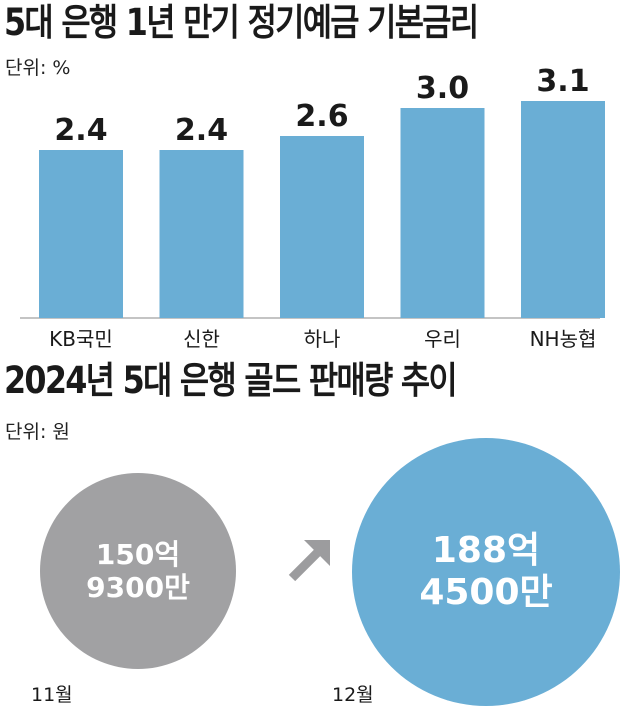  Describe the element at coordinates (563, 339) in the screenshot. I see `bar-category-label: NH농협` at that location.